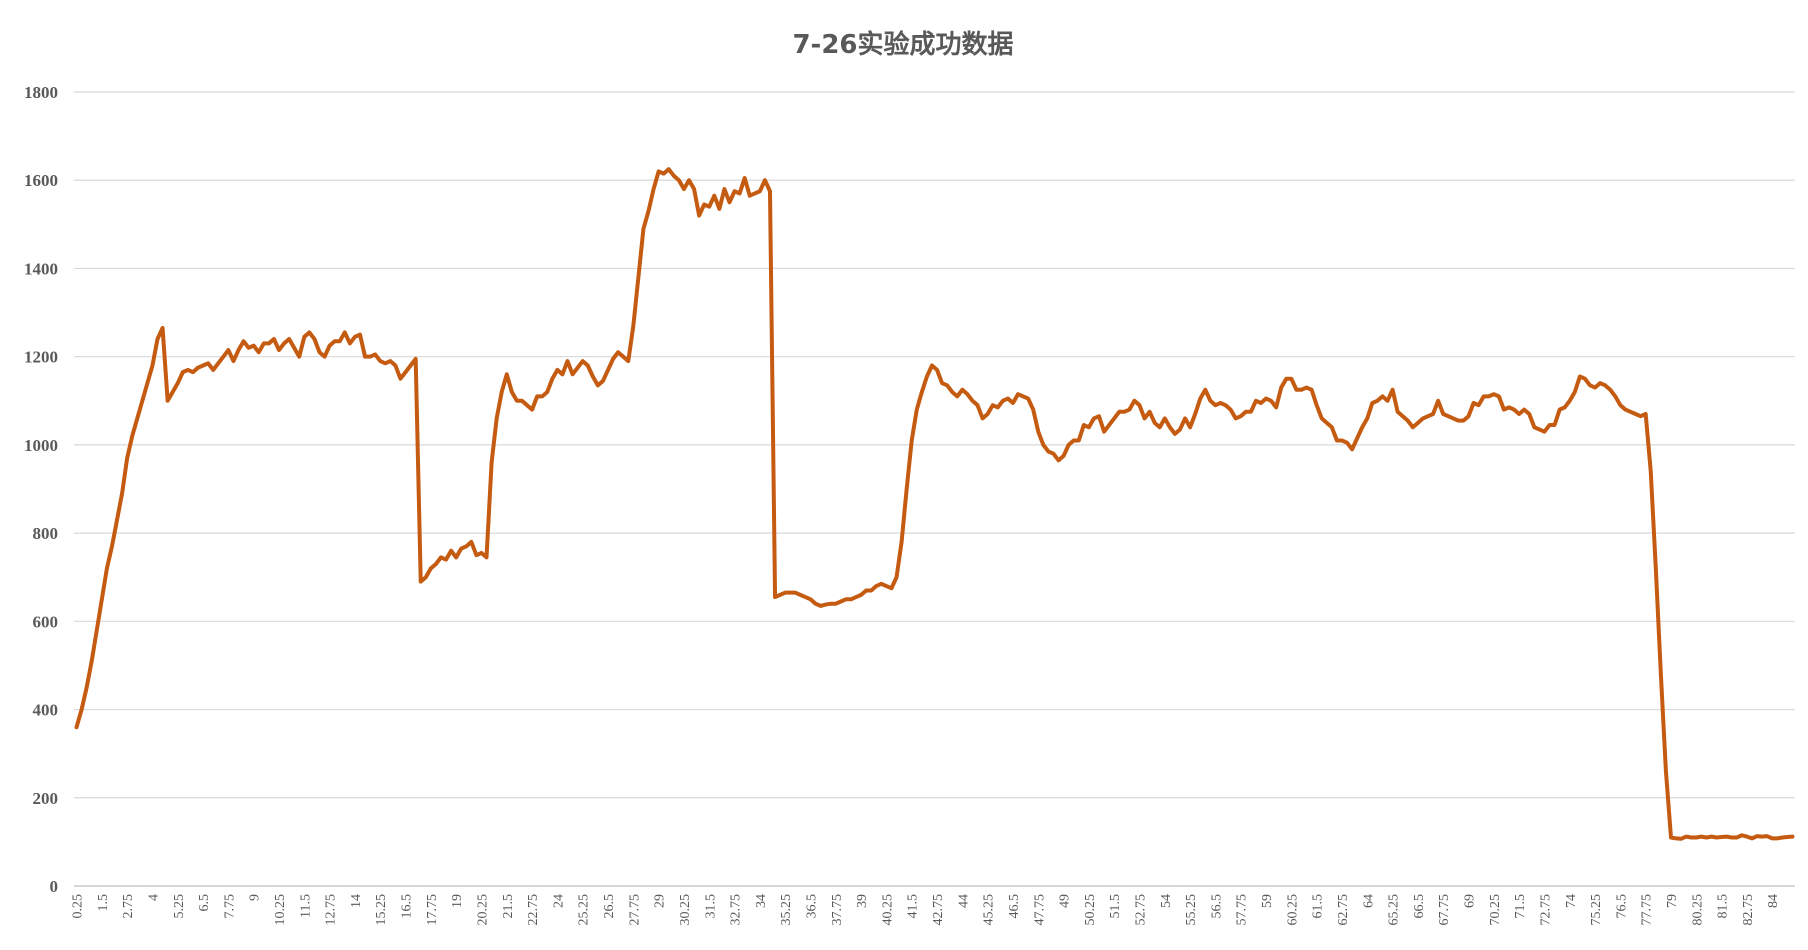 This screenshot has height=950, width=1808. I want to click on x-tick-label: 20.25, so click(482, 910).